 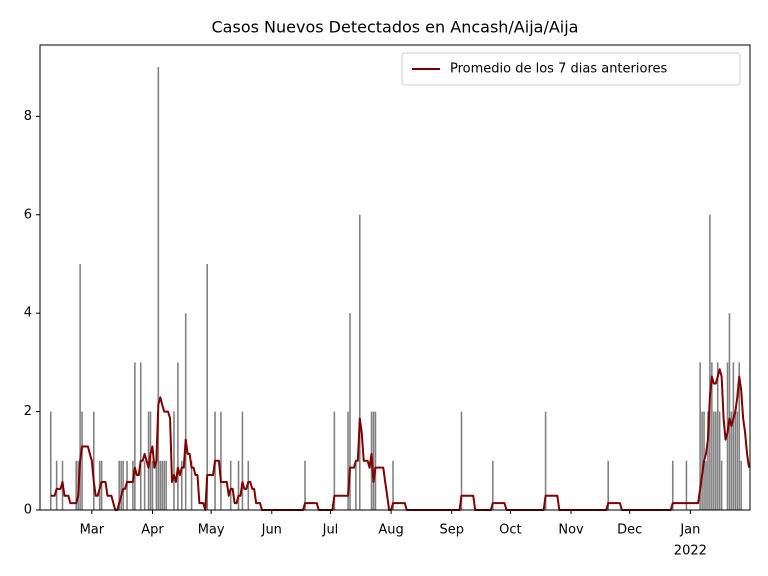 I want to click on y-tick-label: 6, so click(x=28, y=214).